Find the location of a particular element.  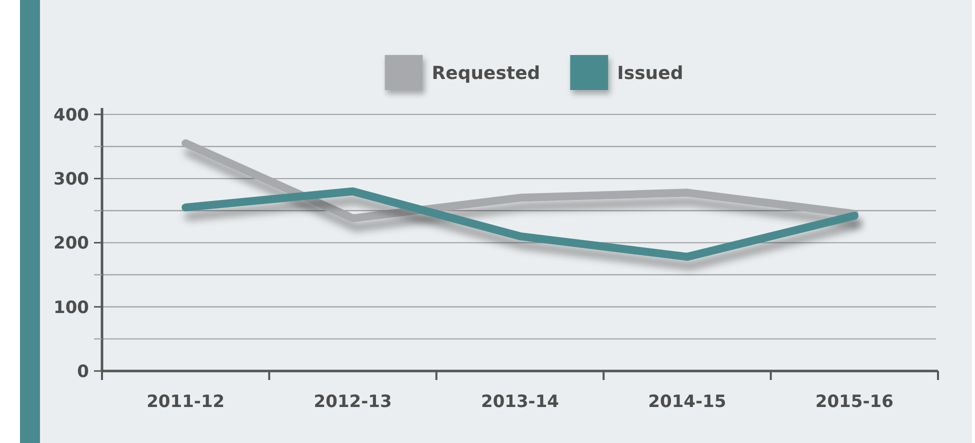

y-tick-label: 400 is located at coordinates (72, 115).